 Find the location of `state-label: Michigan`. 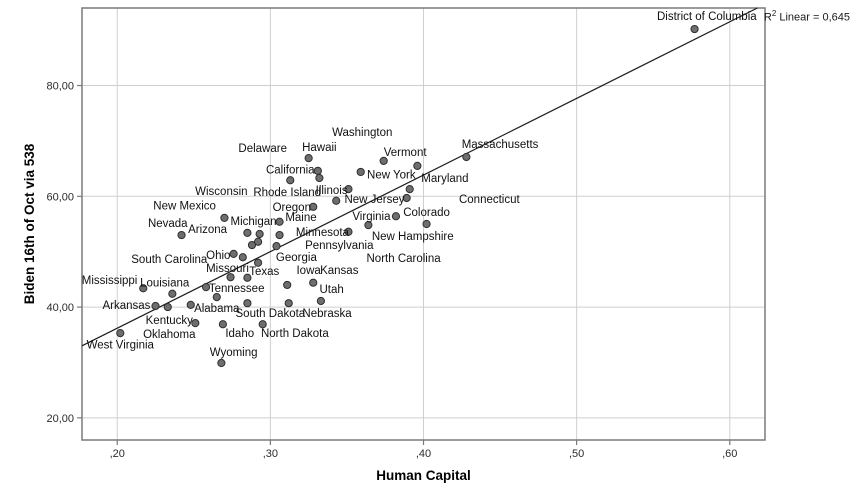

state-label: Michigan is located at coordinates (254, 222).